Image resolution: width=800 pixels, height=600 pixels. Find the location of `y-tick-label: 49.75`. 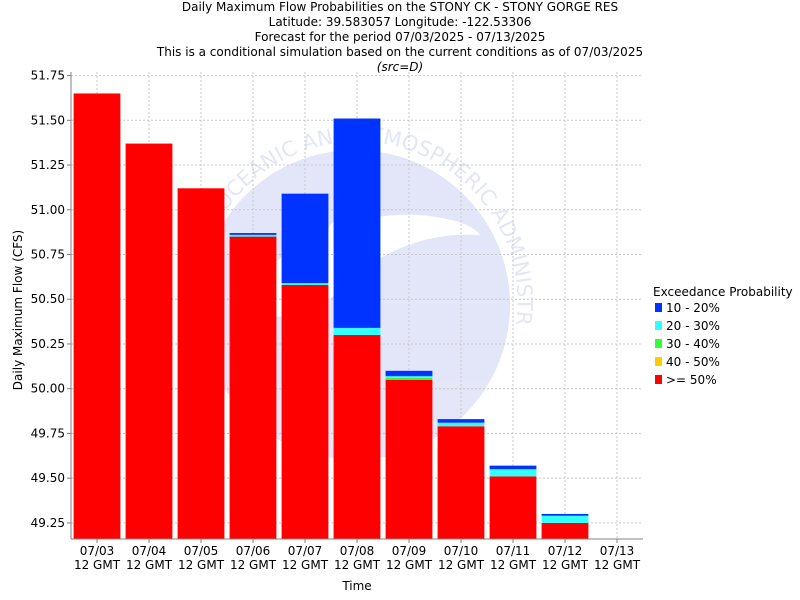

y-tick-label: 49.75 is located at coordinates (48, 433).